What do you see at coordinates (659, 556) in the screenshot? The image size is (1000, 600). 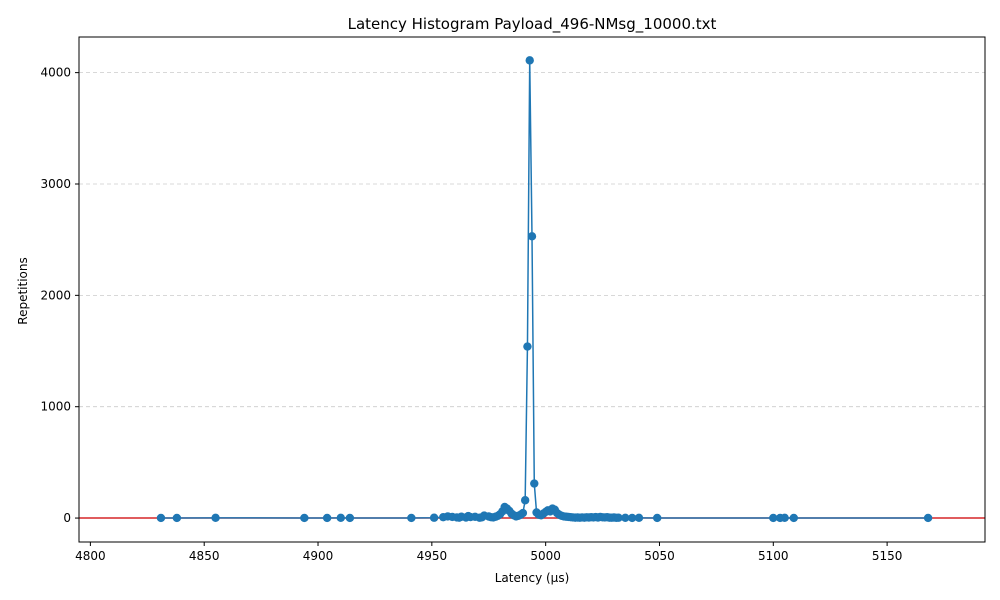 I see `x-tick-label: 5050` at bounding box center [659, 556].